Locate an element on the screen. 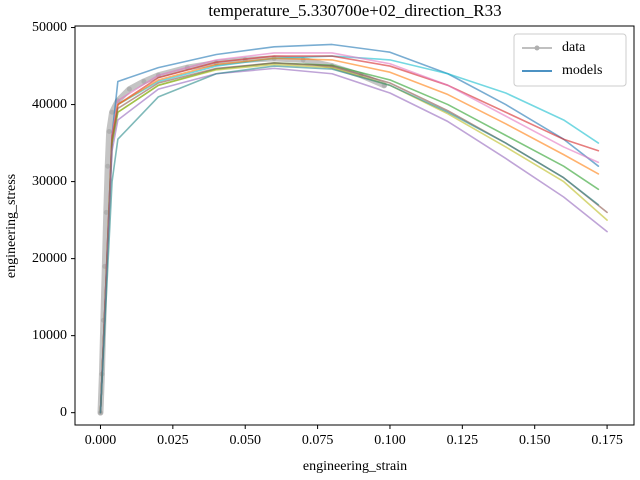 The image size is (640, 480). y-tick-label: 30000 is located at coordinates (49, 181).